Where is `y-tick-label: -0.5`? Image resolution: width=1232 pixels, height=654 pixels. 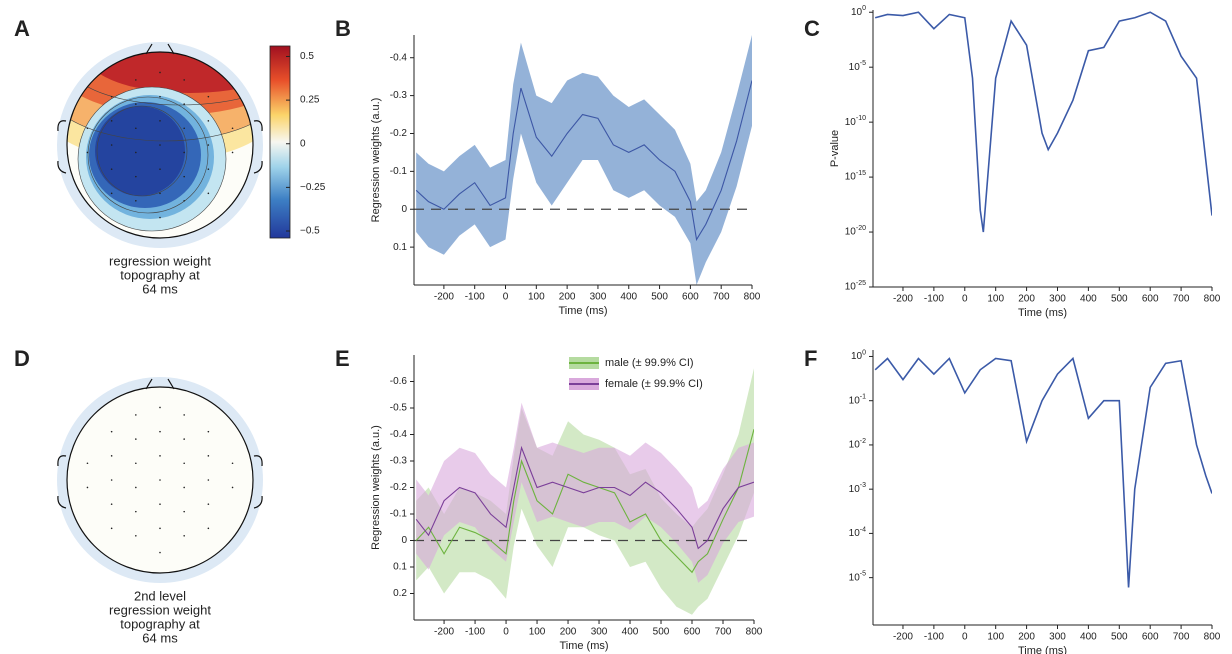 y-tick-label: -0.5 is located at coordinates (399, 408).